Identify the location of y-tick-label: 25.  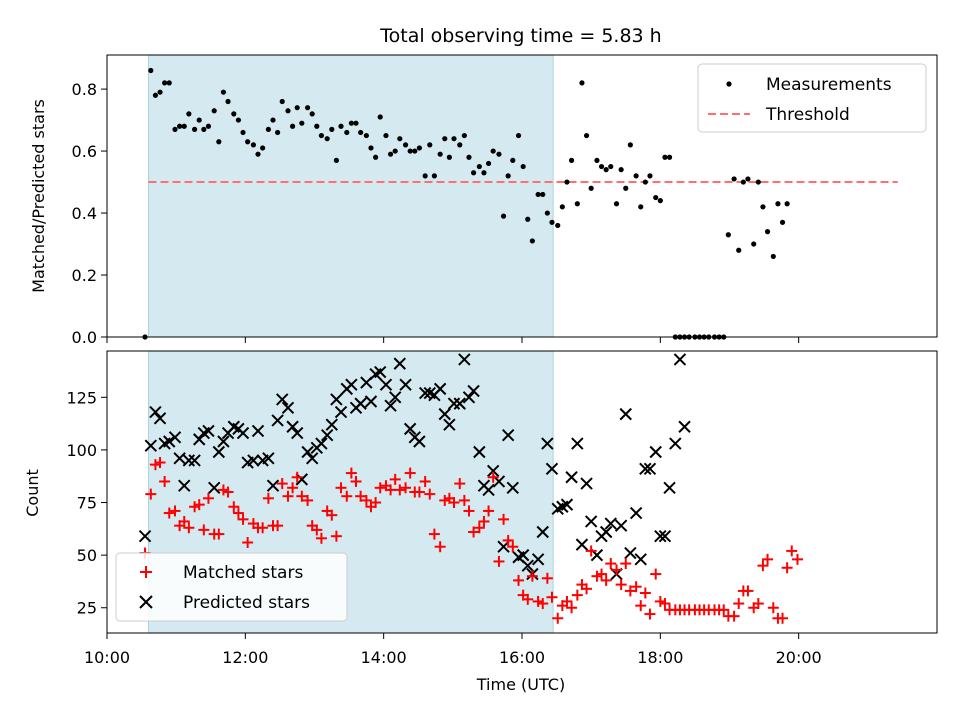
(87, 608).